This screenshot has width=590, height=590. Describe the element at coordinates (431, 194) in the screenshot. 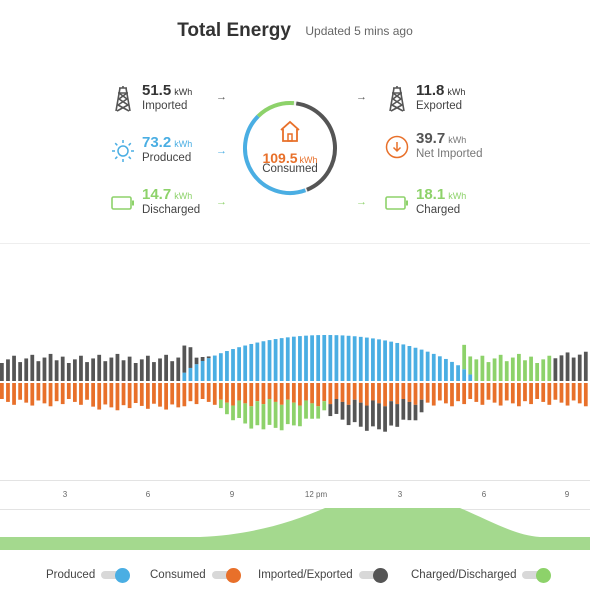

I see `charged-value: 18.1` at that location.